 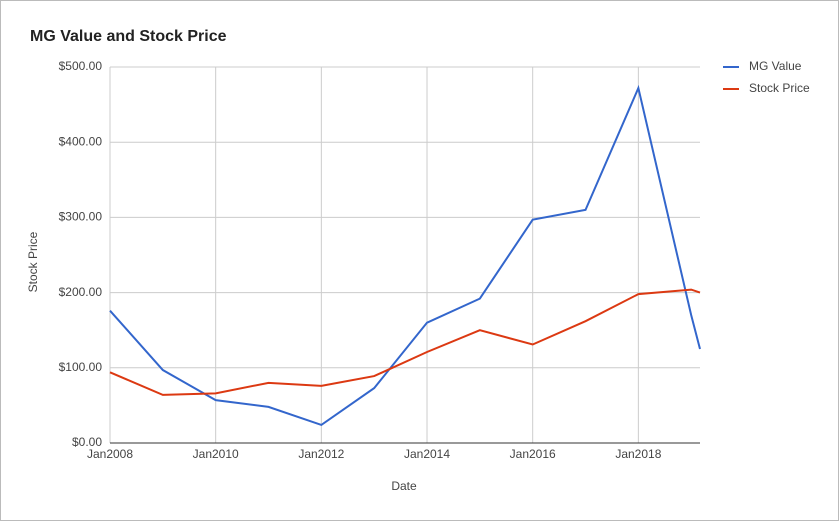 What do you see at coordinates (779, 88) in the screenshot?
I see `legend-label: Stock Price` at bounding box center [779, 88].